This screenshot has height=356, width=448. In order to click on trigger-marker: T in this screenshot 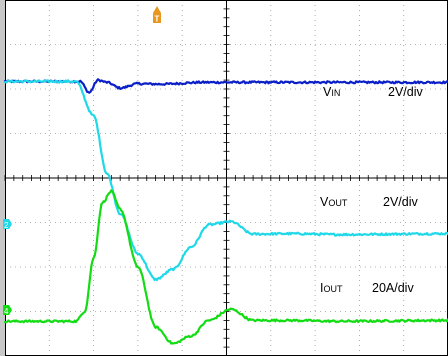, I will do `click(157, 15)`.